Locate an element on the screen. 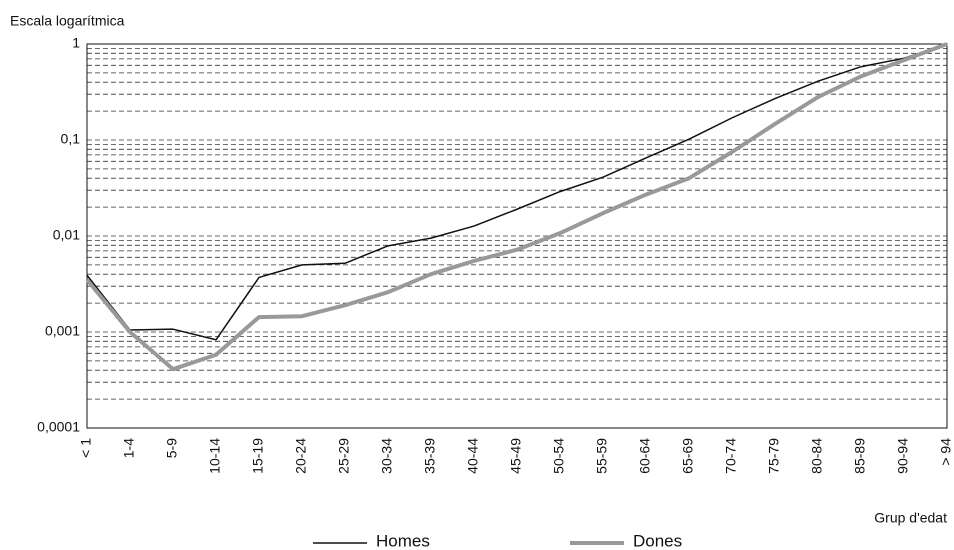  x-tick-label: 65-69 is located at coordinates (688, 456).